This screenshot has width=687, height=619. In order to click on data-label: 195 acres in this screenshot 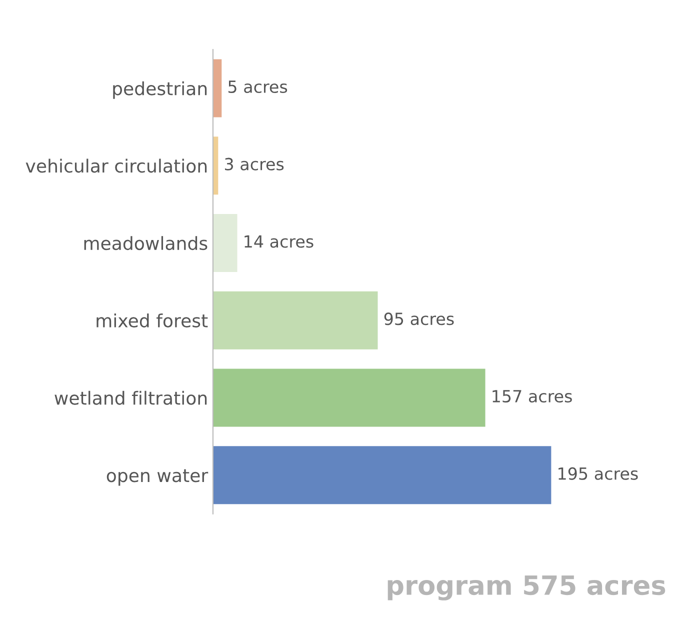, I will do `click(598, 473)`.